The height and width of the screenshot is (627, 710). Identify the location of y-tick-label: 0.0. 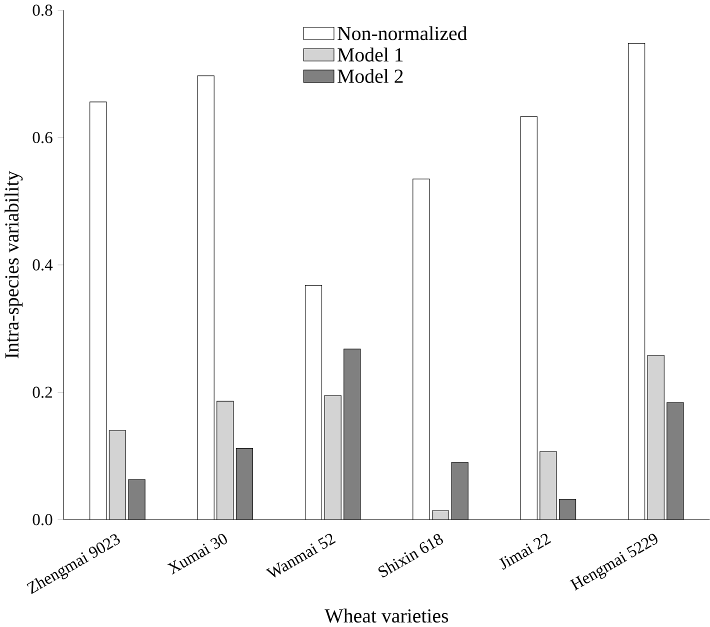
(42, 520).